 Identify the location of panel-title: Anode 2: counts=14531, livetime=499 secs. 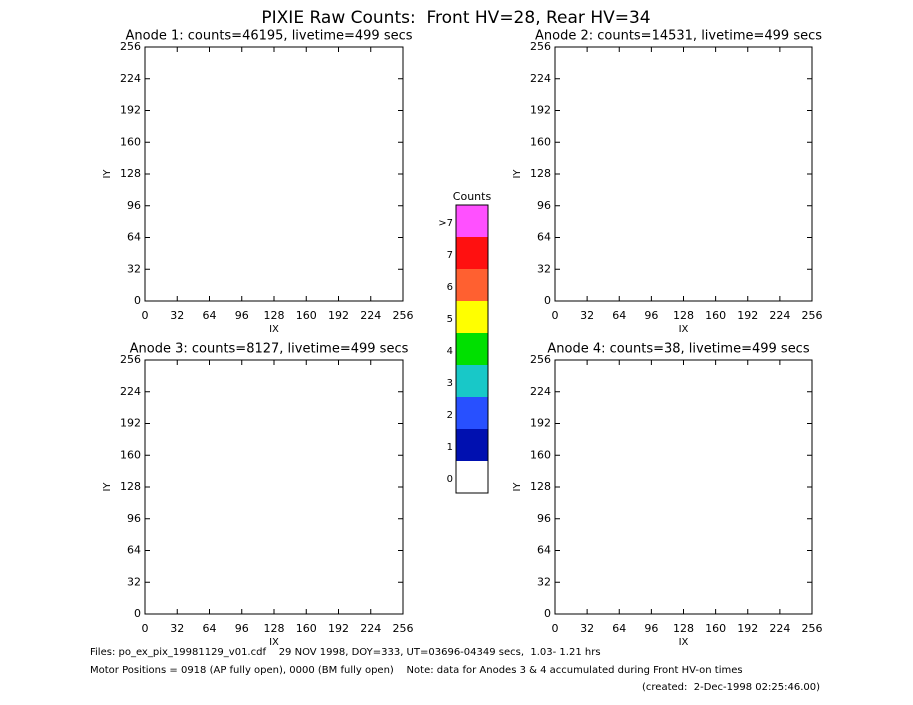
(678, 36).